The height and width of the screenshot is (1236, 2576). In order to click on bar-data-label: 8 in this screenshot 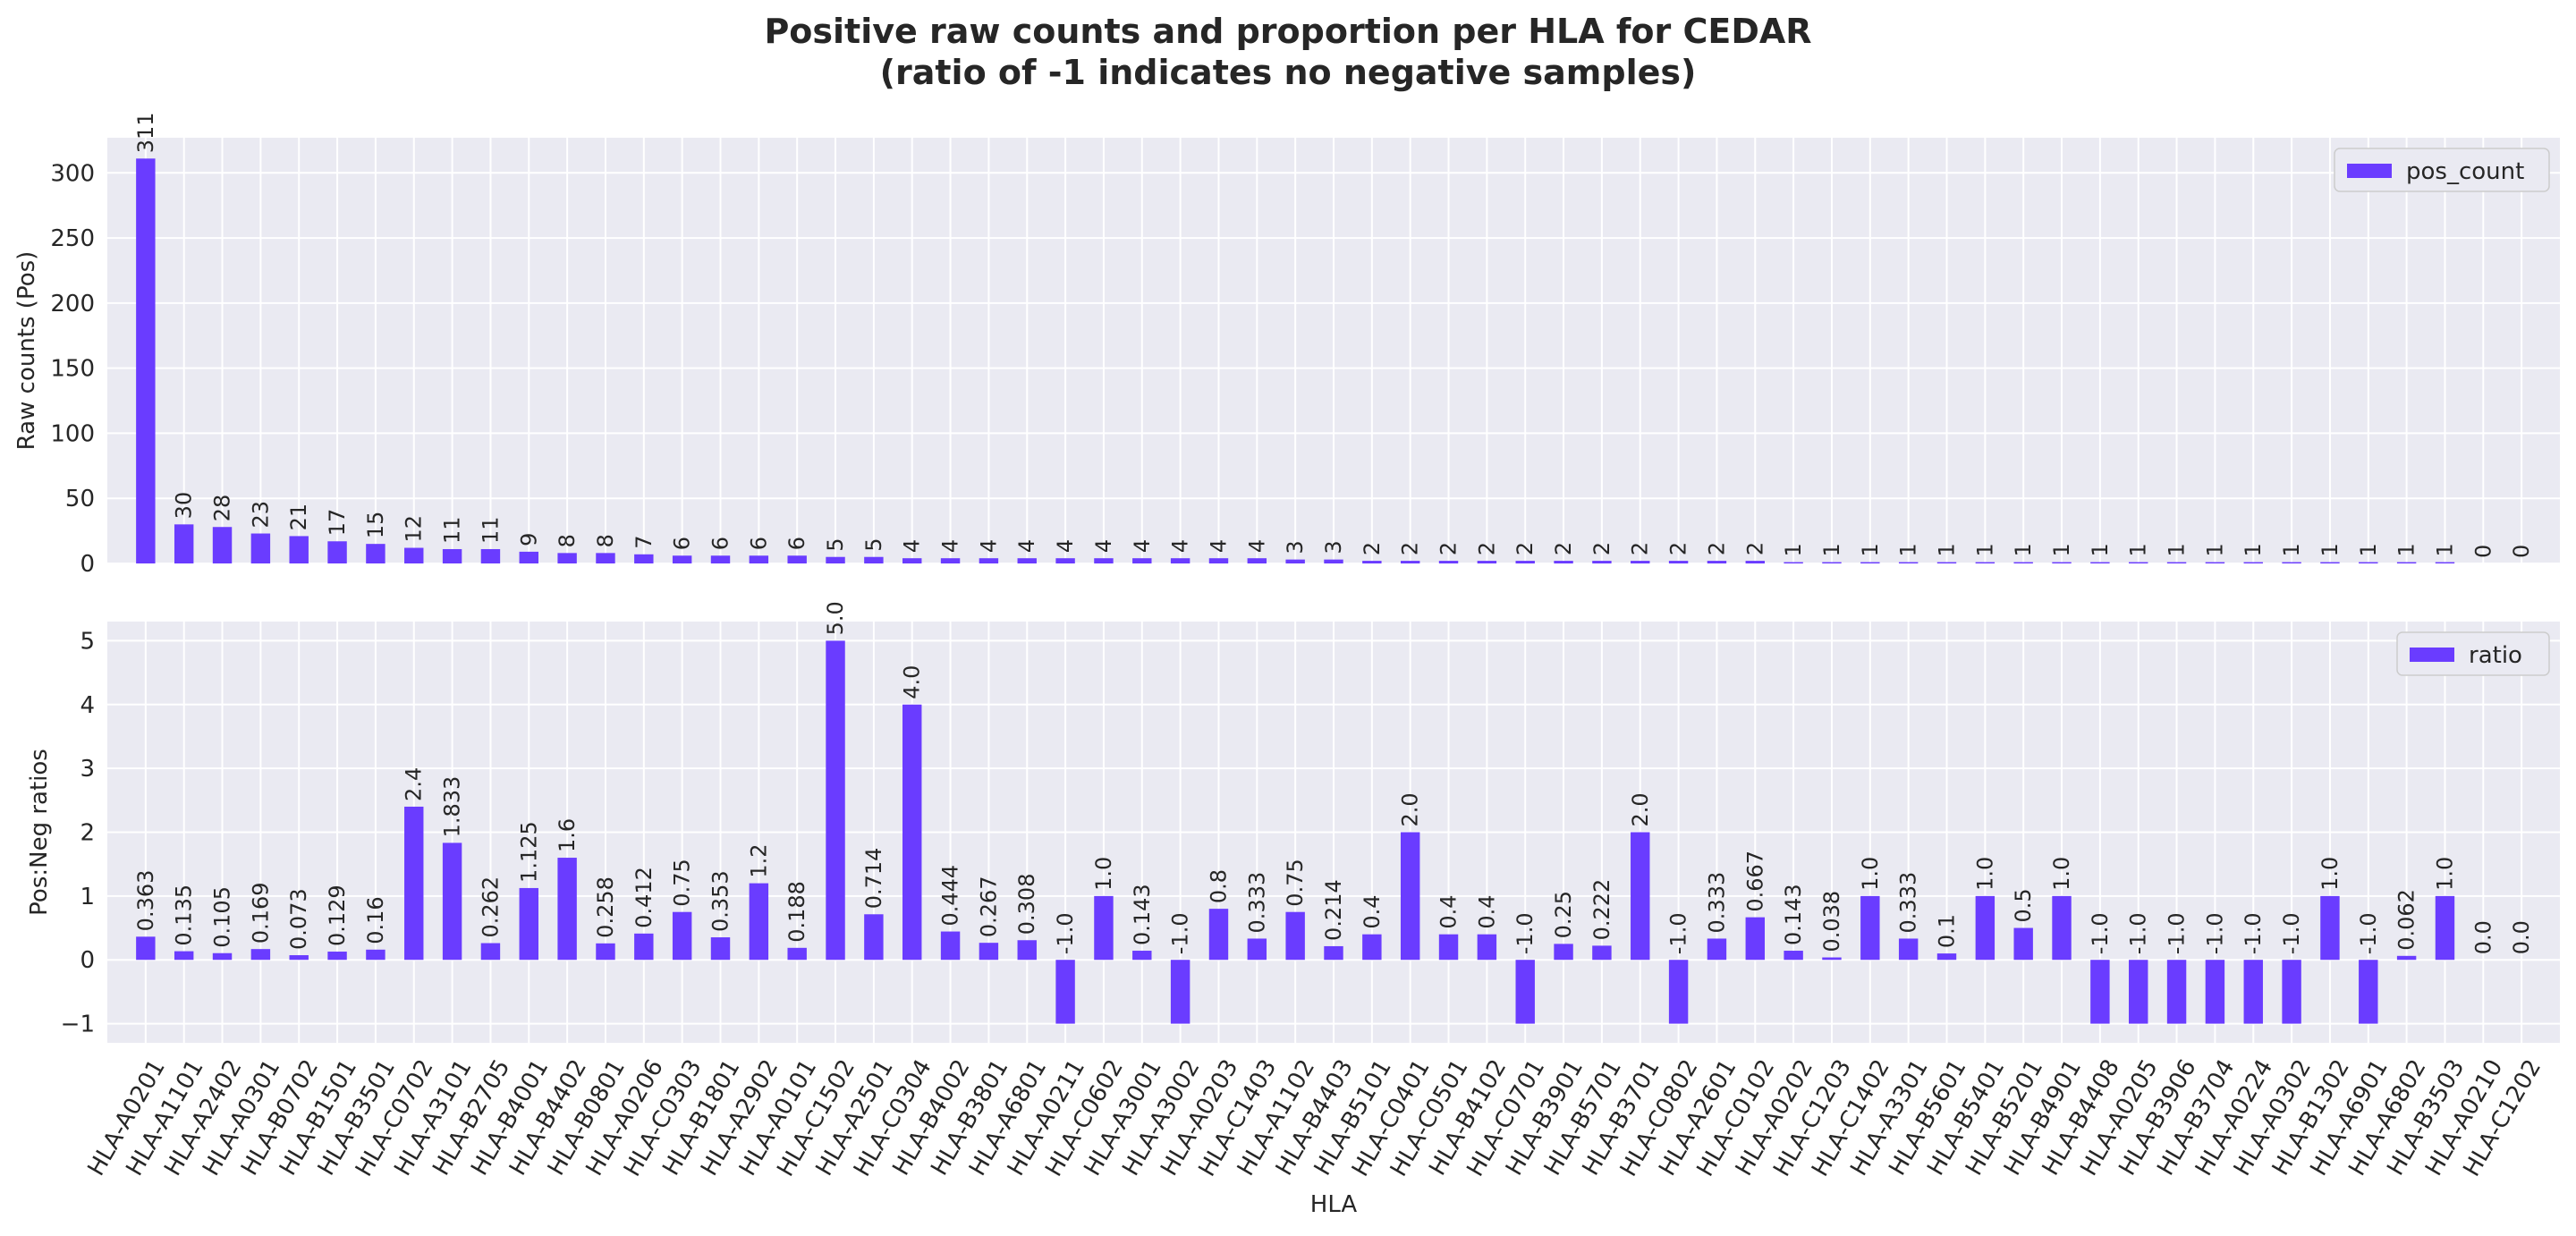, I will do `click(605, 540)`.